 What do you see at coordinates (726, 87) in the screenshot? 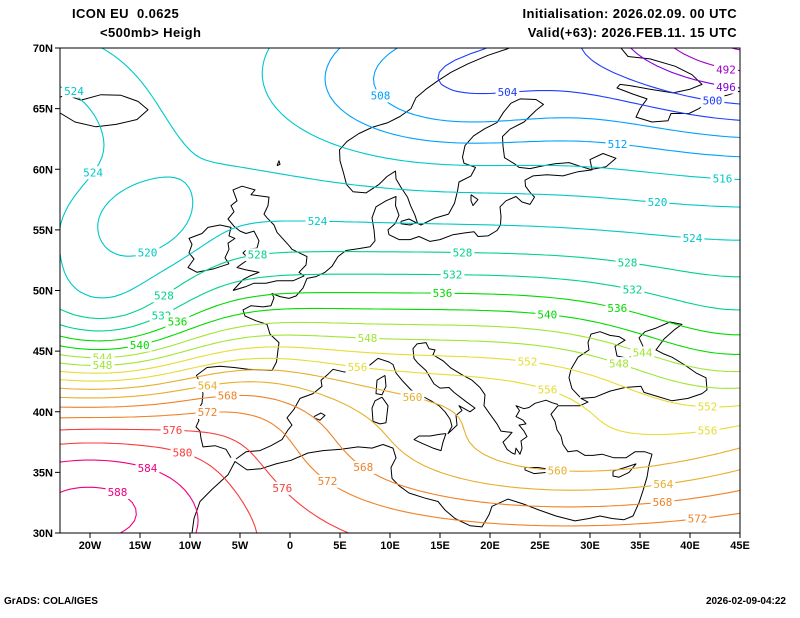
I see `contour-label-496: 496` at bounding box center [726, 87].